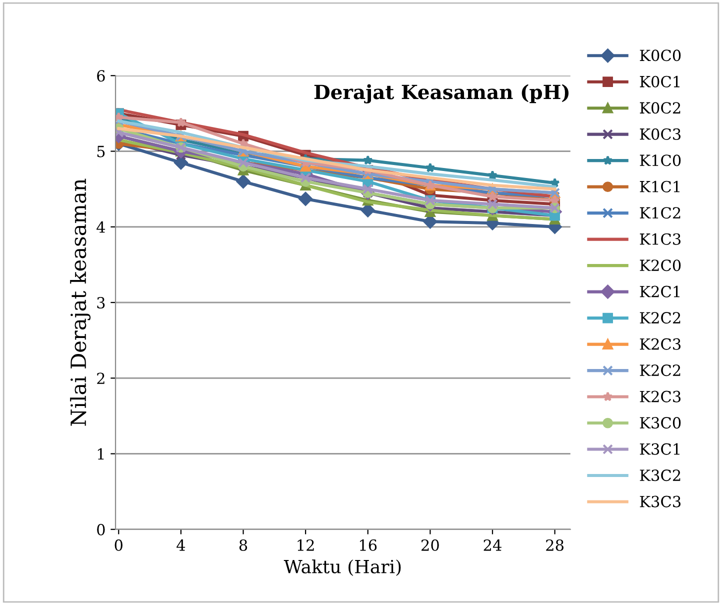  Describe the element at coordinates (555, 545) in the screenshot. I see `x-tick-label: 28` at that location.